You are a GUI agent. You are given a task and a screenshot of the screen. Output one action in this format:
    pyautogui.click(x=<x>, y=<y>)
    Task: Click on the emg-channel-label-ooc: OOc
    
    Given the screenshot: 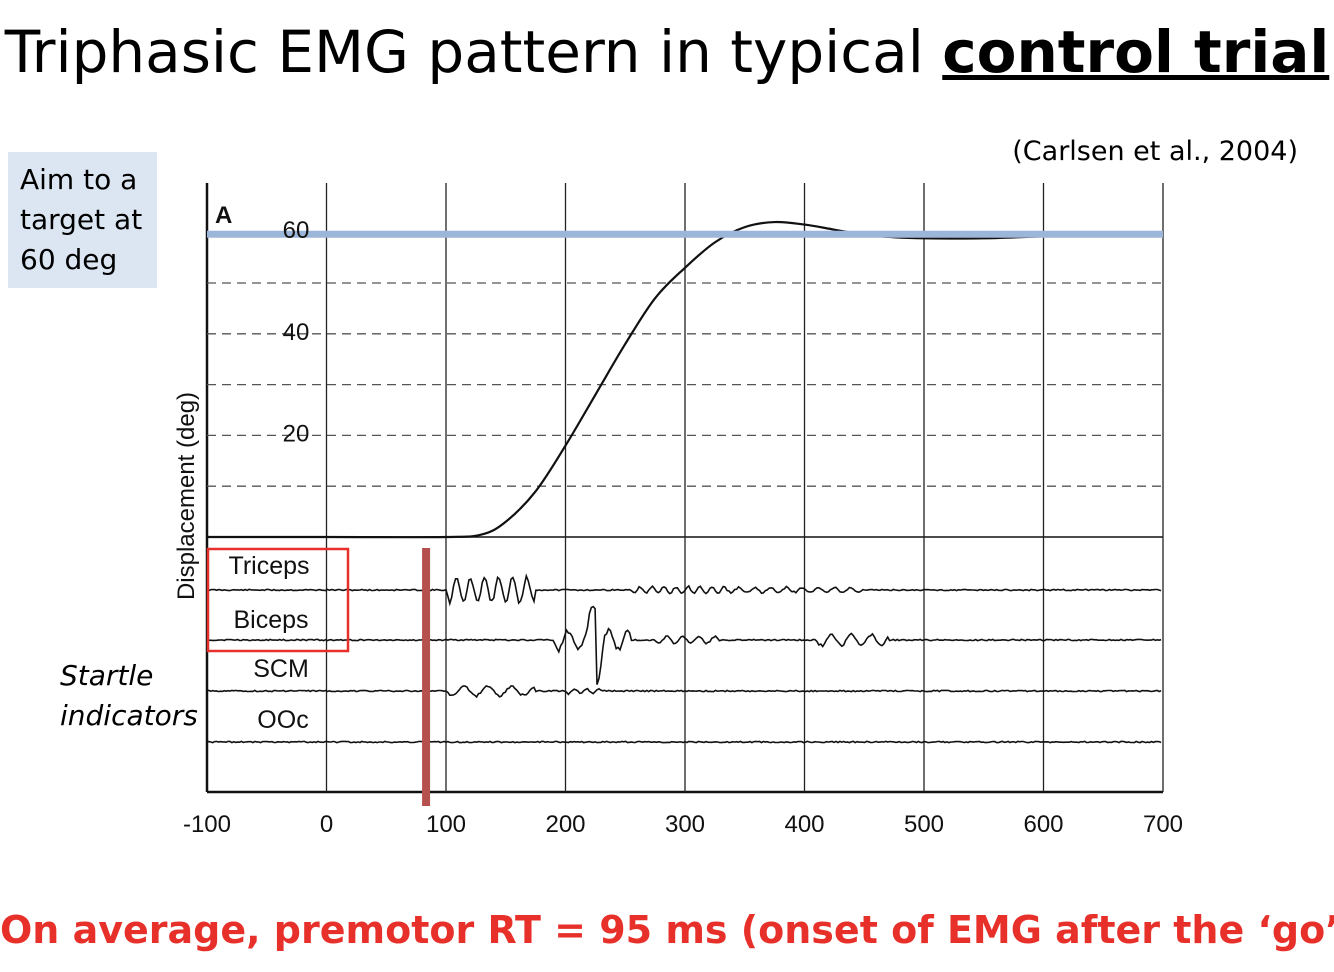 What is the action you would take?
    pyautogui.click(x=282, y=720)
    